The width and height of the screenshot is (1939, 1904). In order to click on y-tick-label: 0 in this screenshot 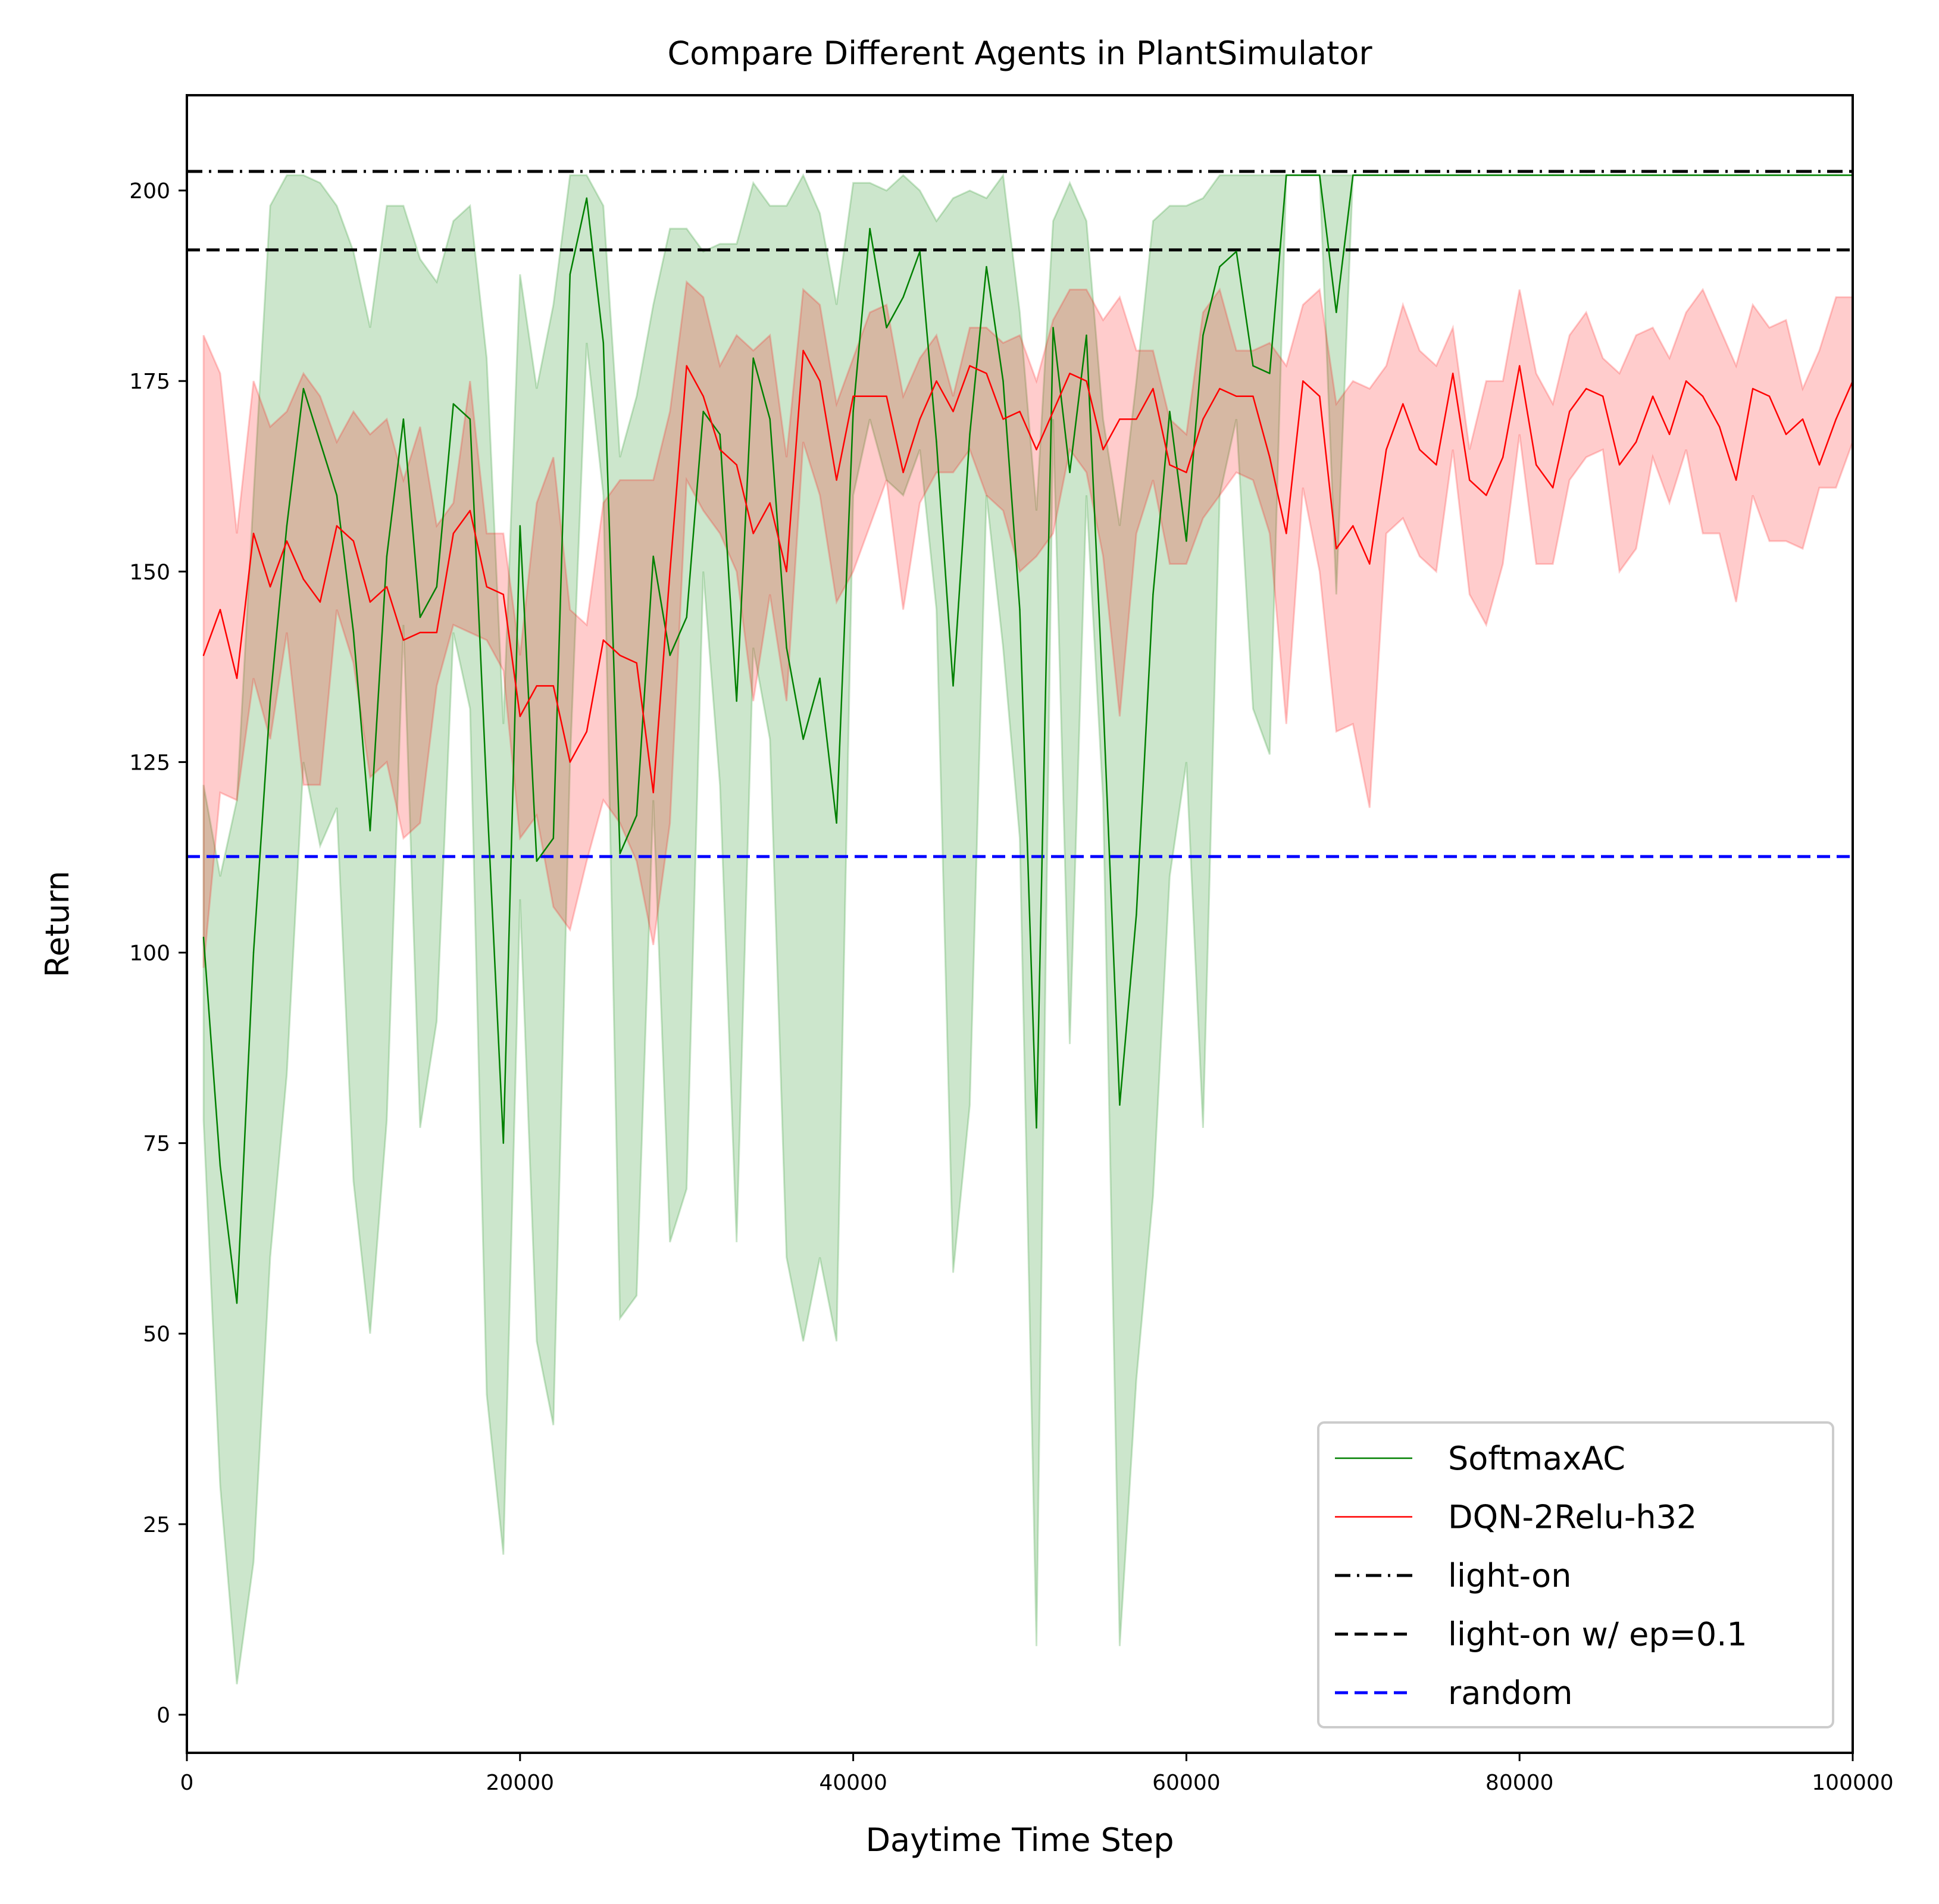, I will do `click(163, 1715)`.